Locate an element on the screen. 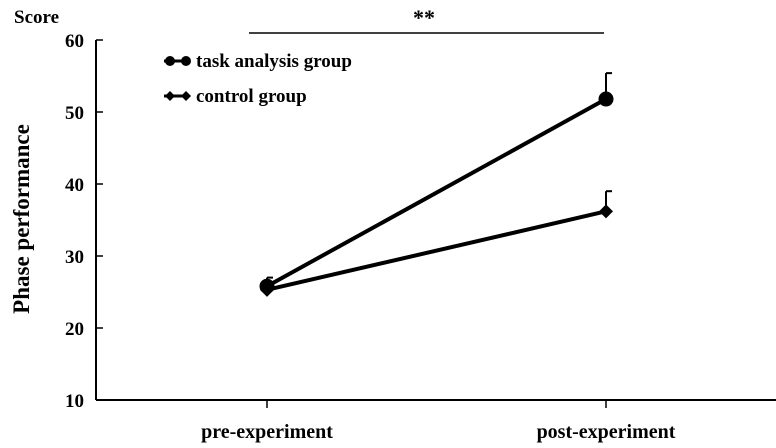 The width and height of the screenshot is (776, 448). y-tick-label: 50 is located at coordinates (74, 113).